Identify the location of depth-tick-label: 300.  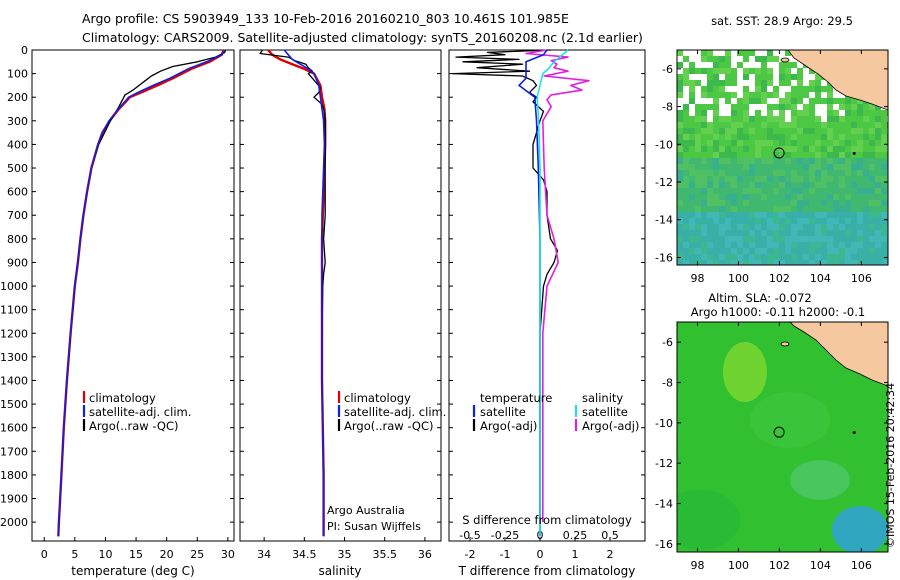
(17, 121).